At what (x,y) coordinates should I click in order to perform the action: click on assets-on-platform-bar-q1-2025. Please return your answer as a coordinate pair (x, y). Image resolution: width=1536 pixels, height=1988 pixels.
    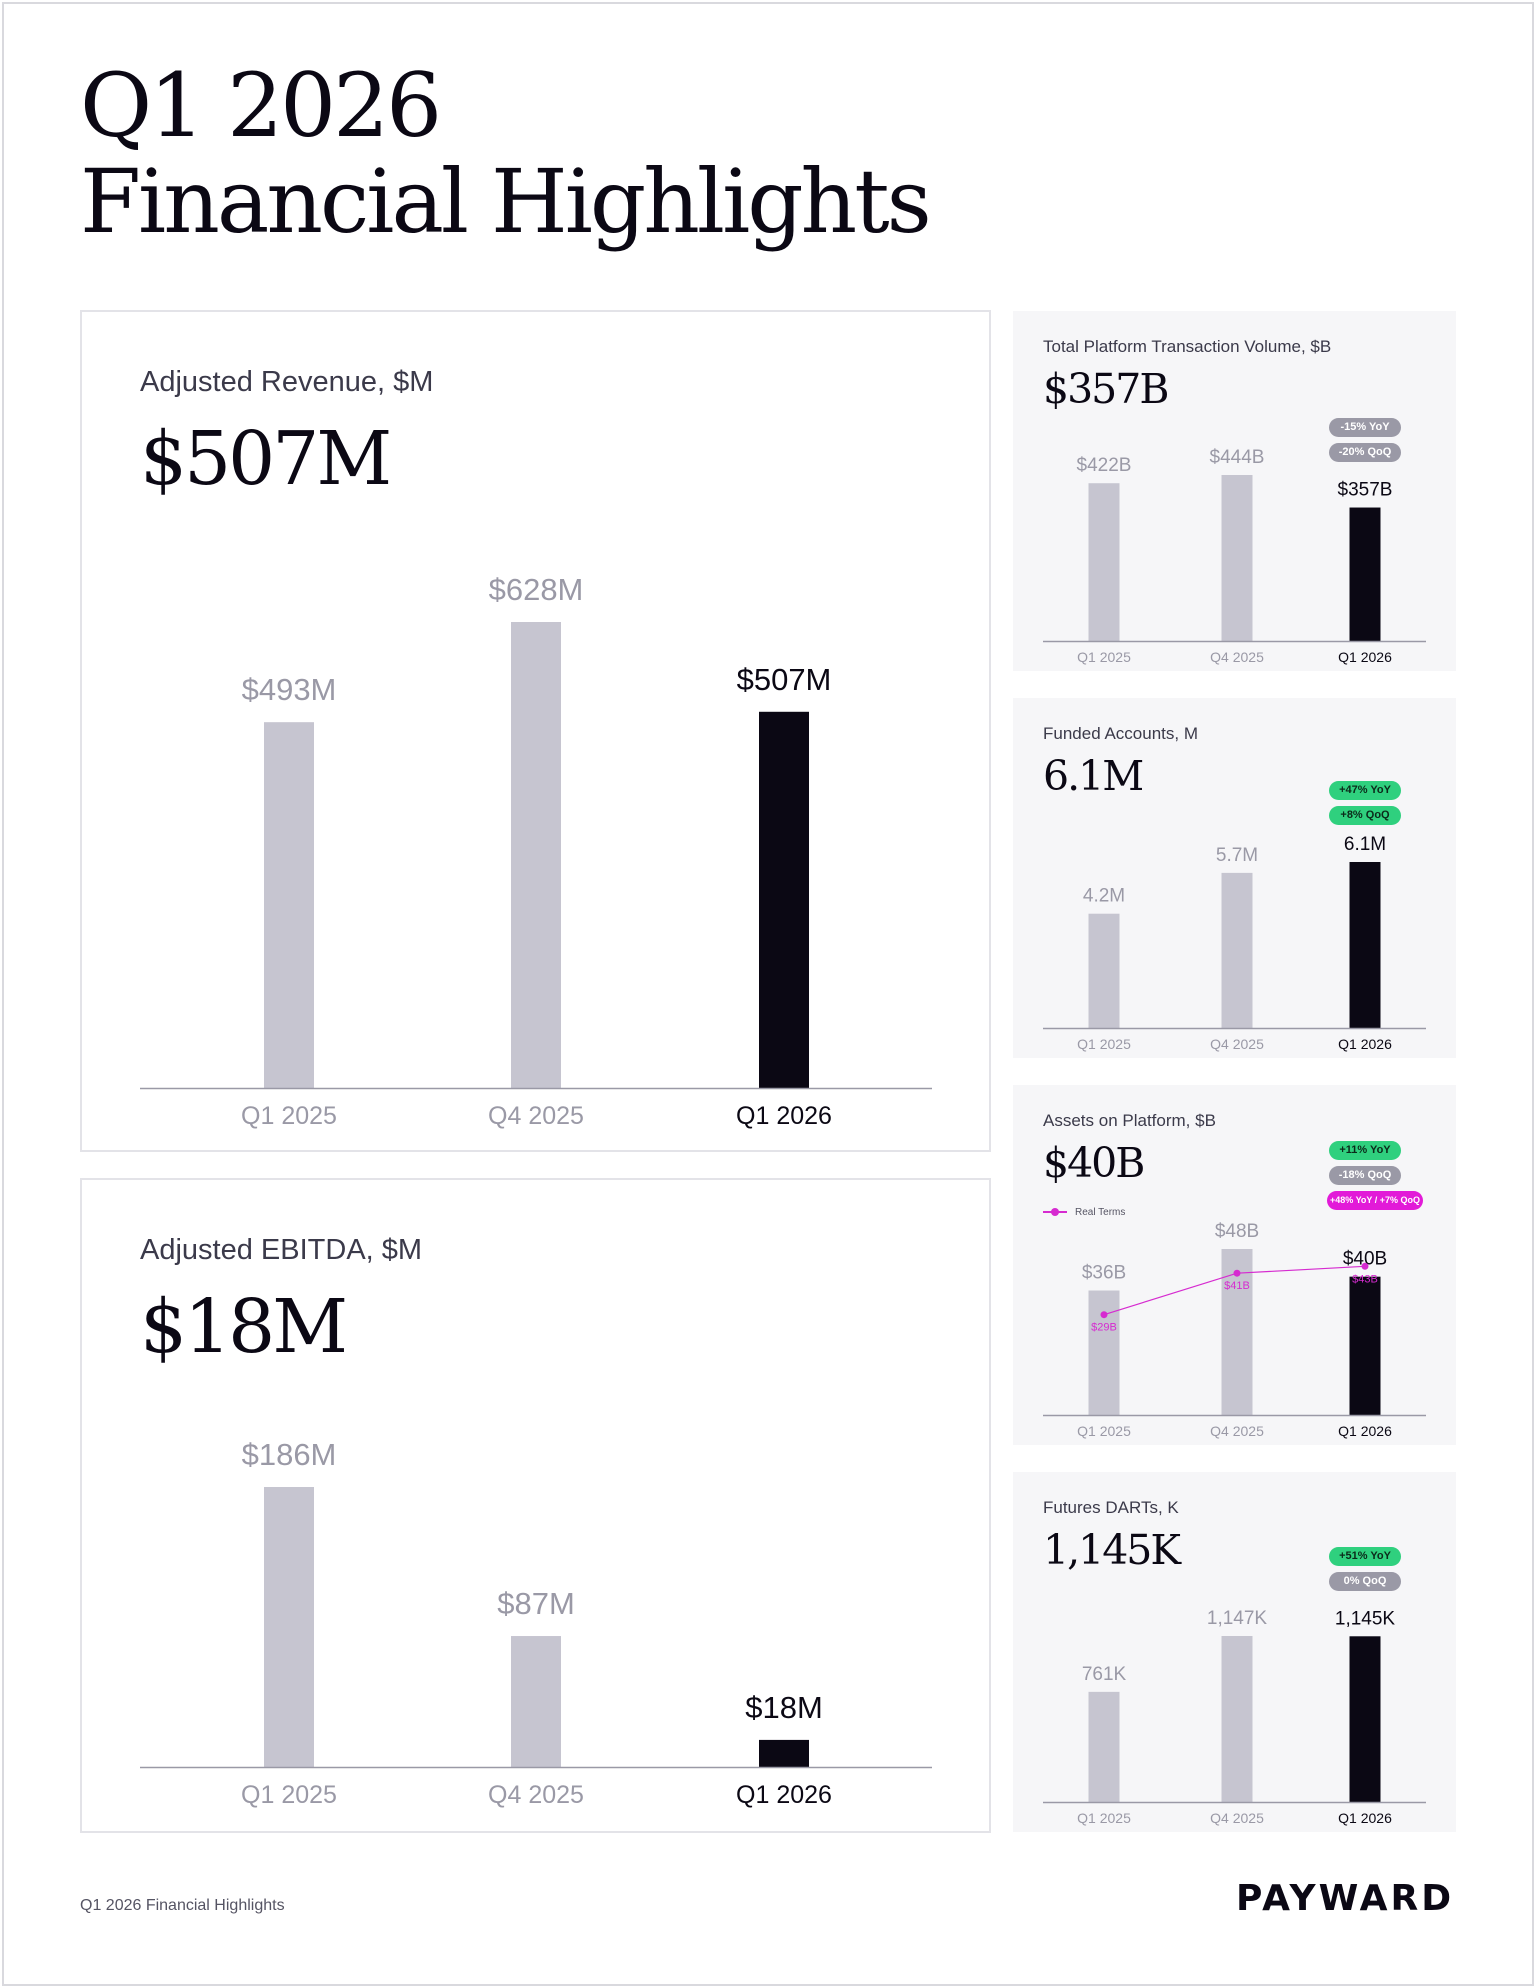
    Looking at the image, I should click on (1104, 1352).